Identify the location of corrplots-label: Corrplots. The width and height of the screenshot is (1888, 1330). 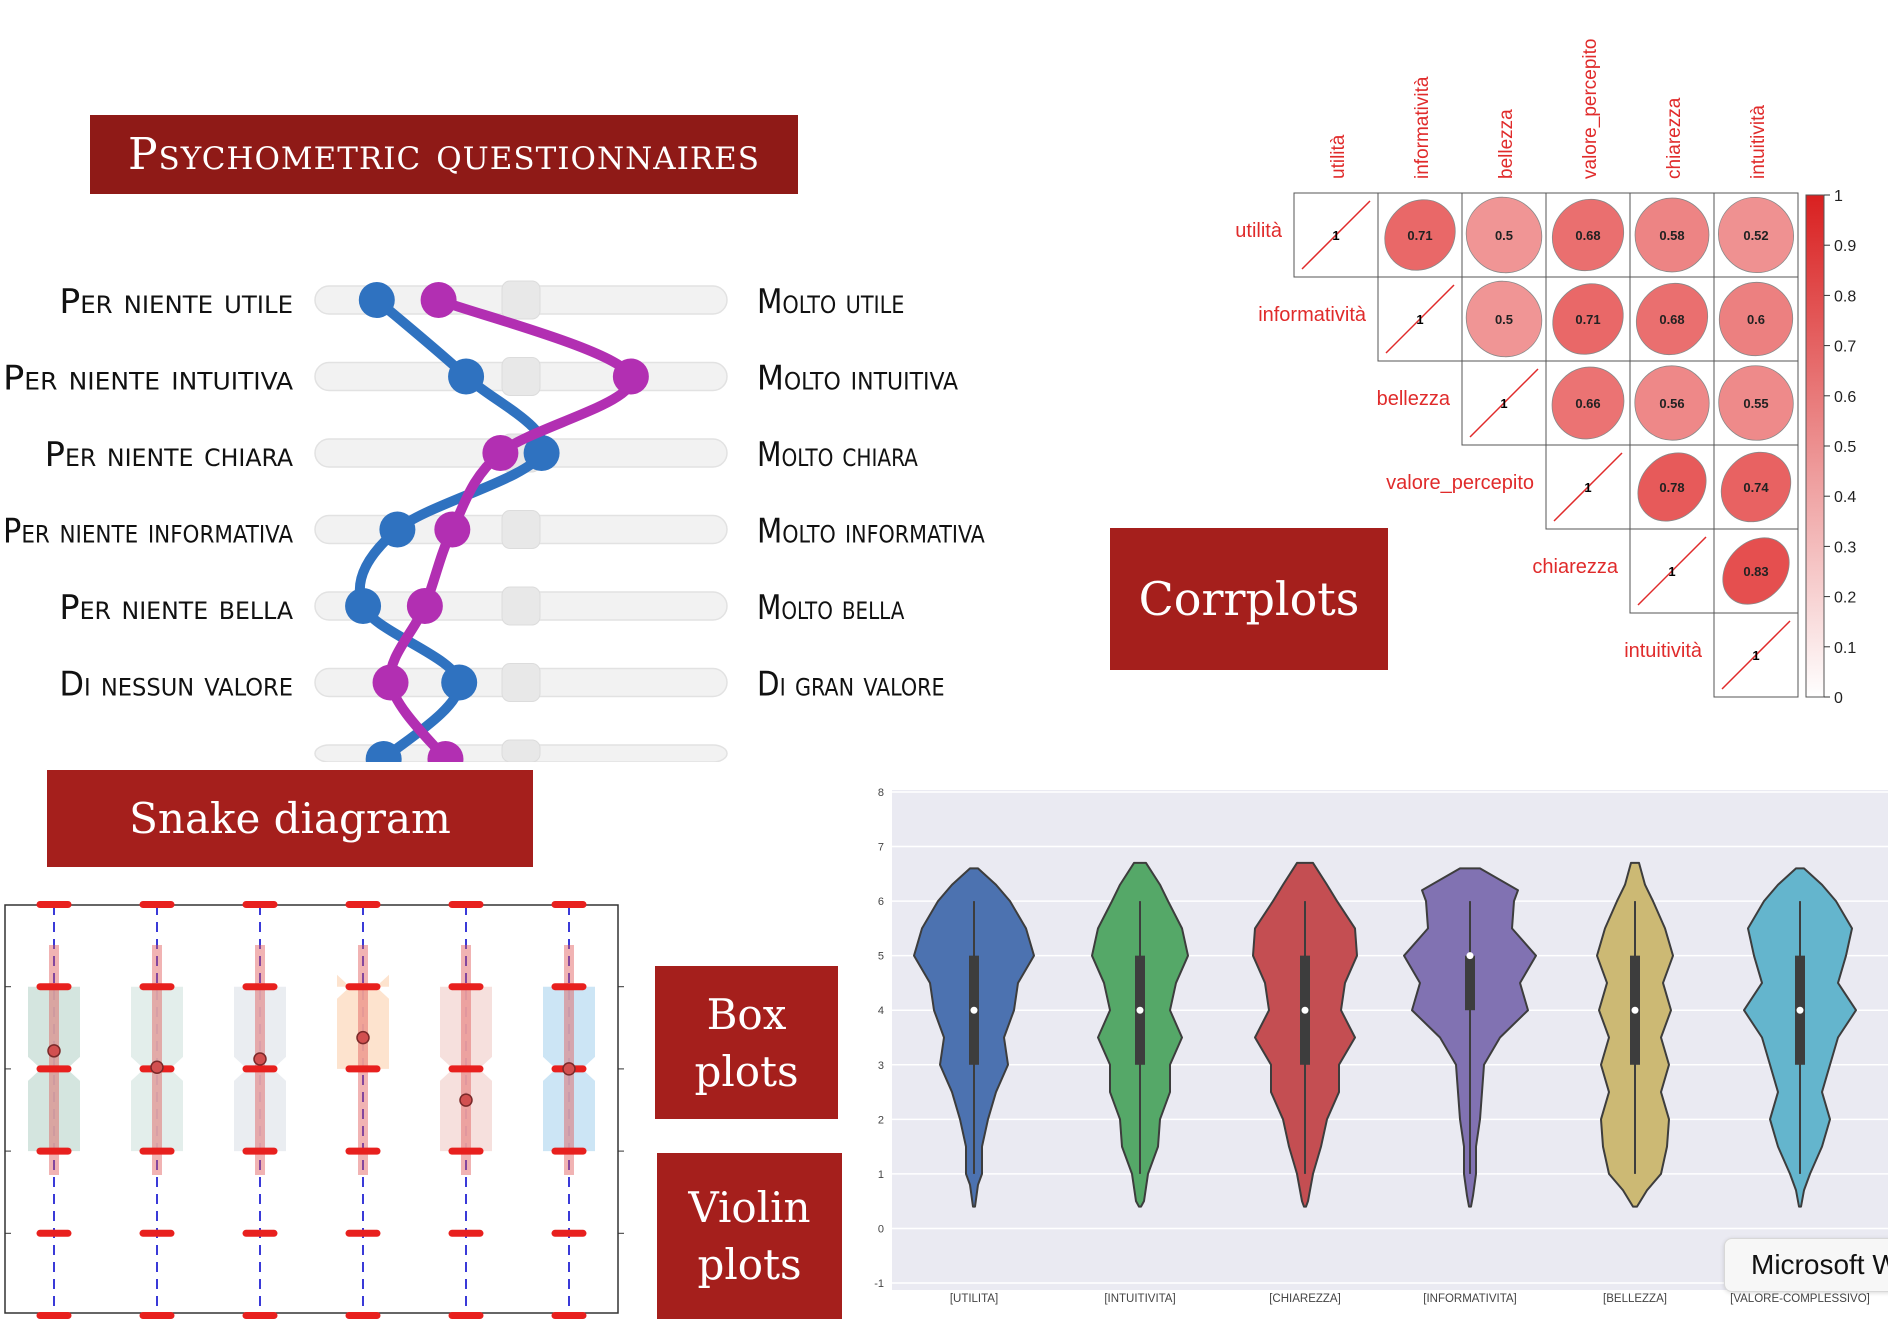
(1249, 599).